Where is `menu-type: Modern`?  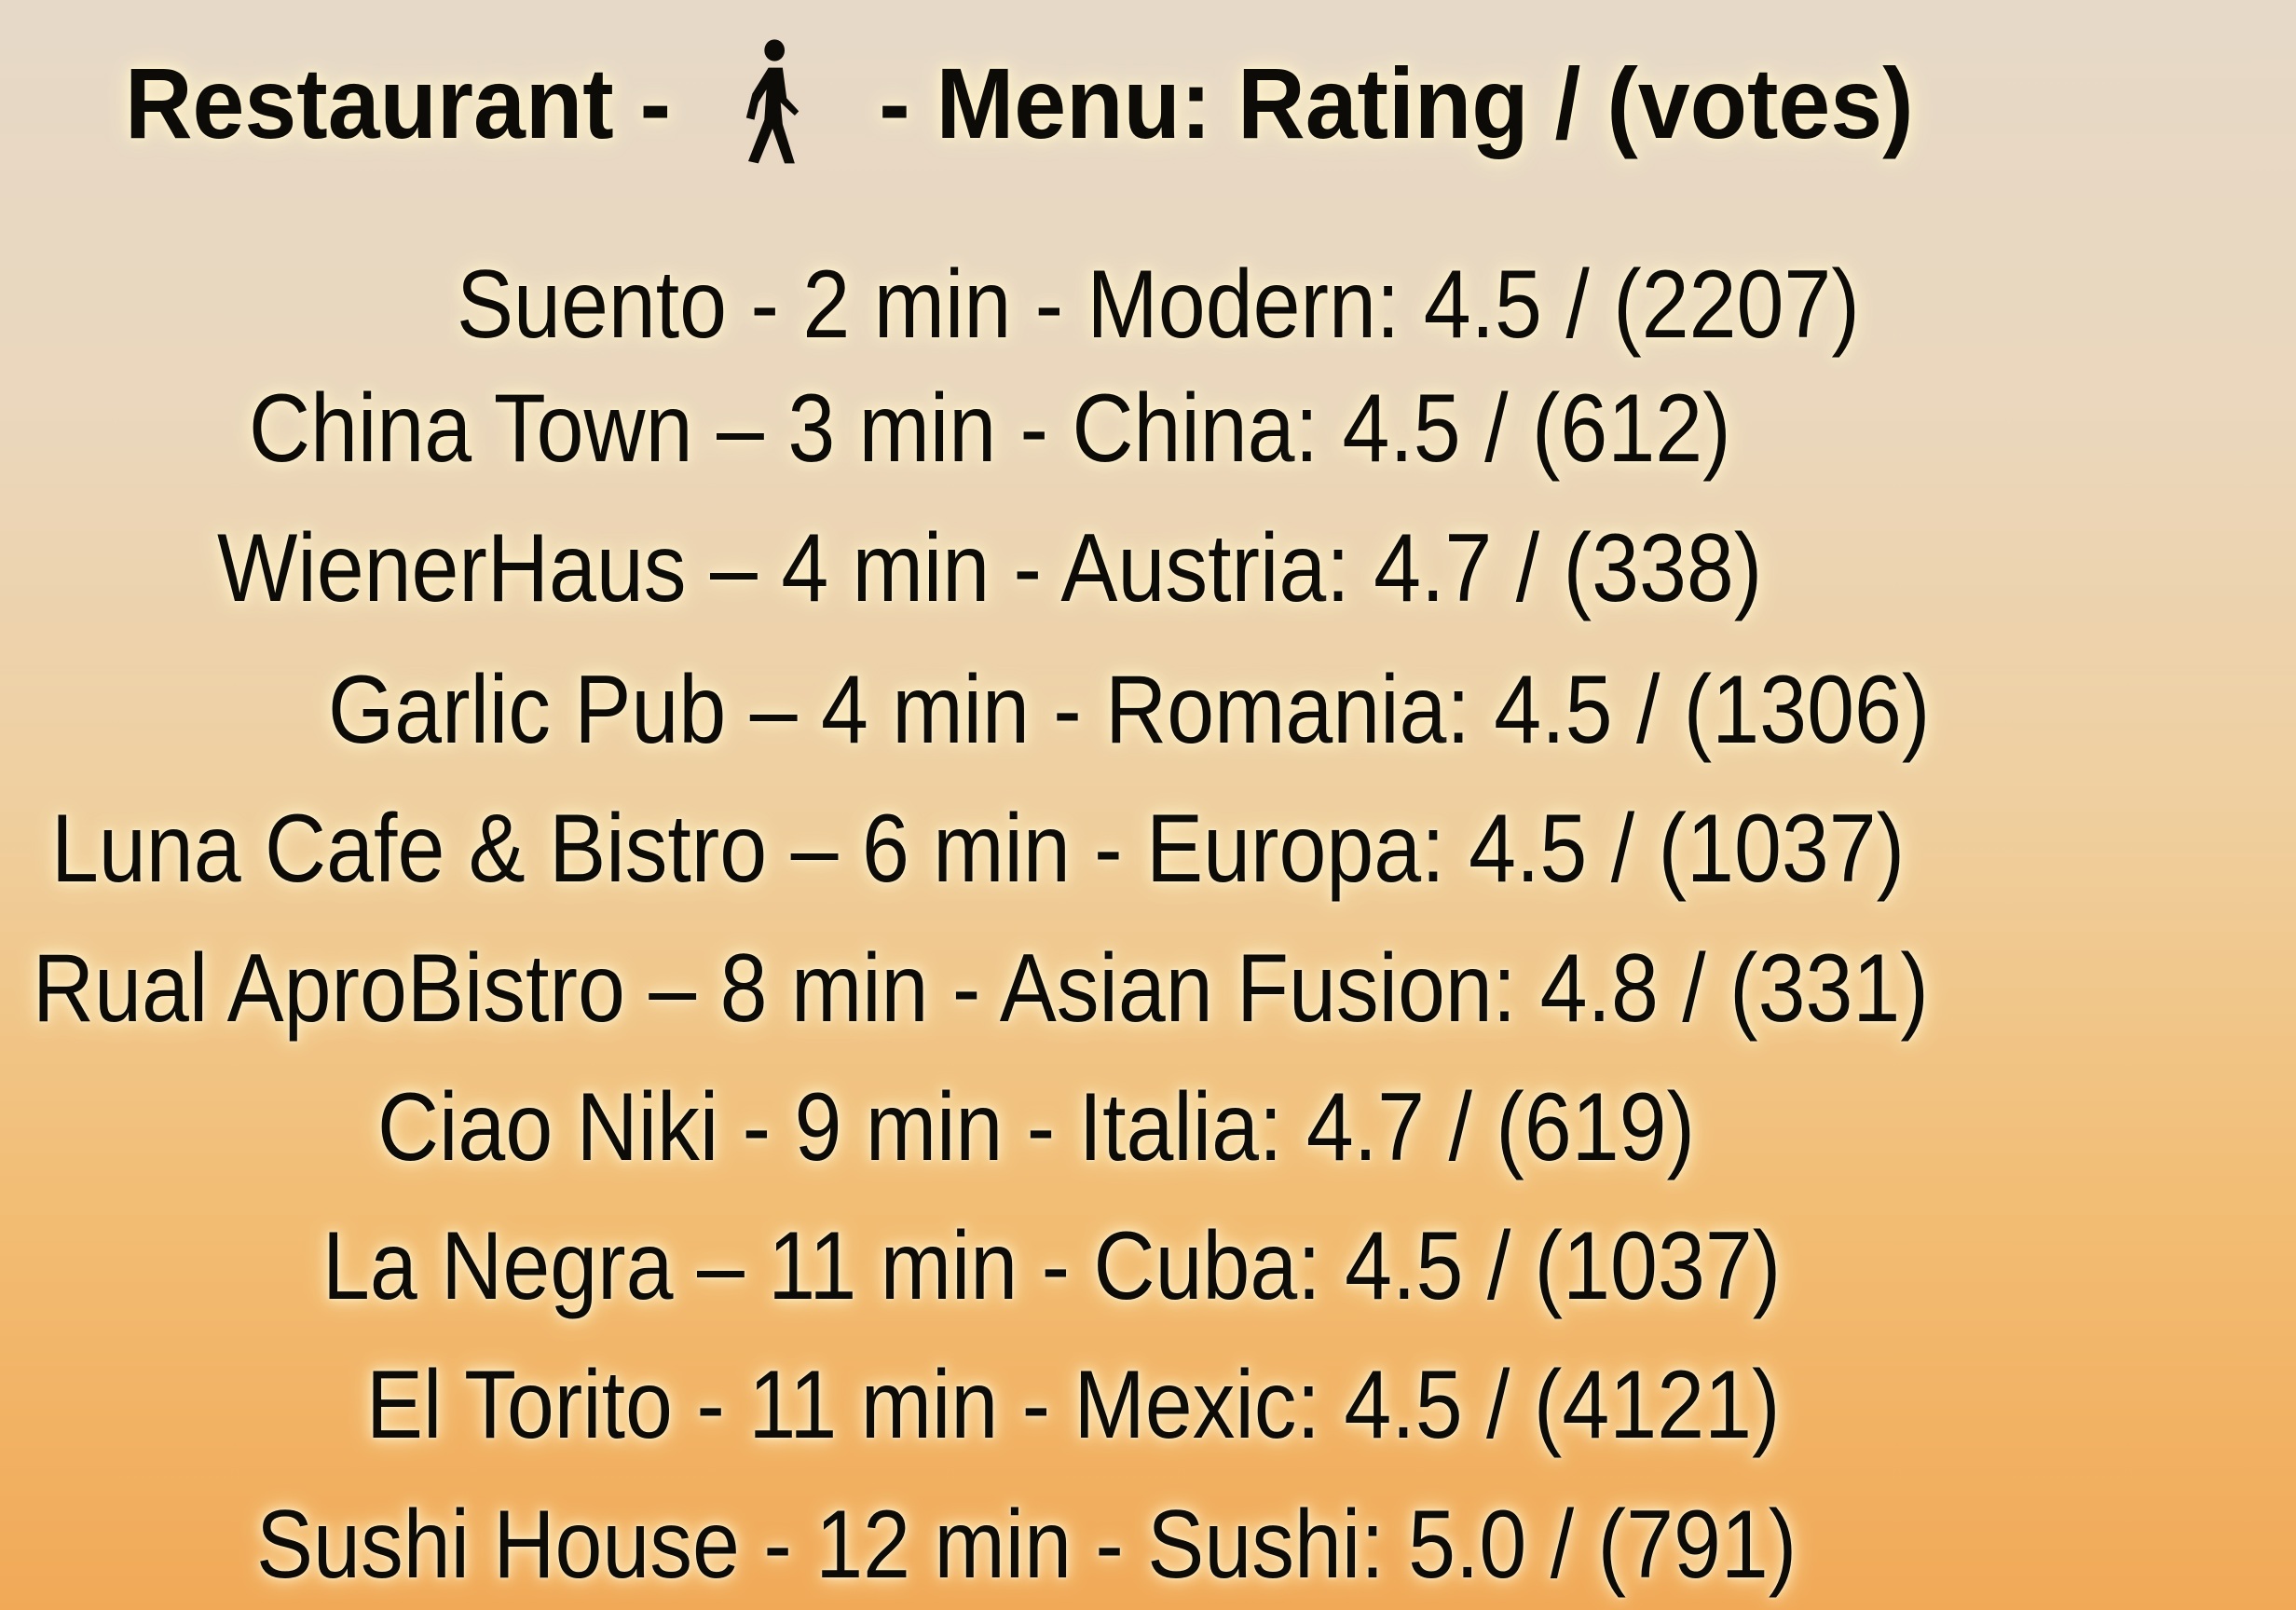 menu-type: Modern is located at coordinates (1231, 305).